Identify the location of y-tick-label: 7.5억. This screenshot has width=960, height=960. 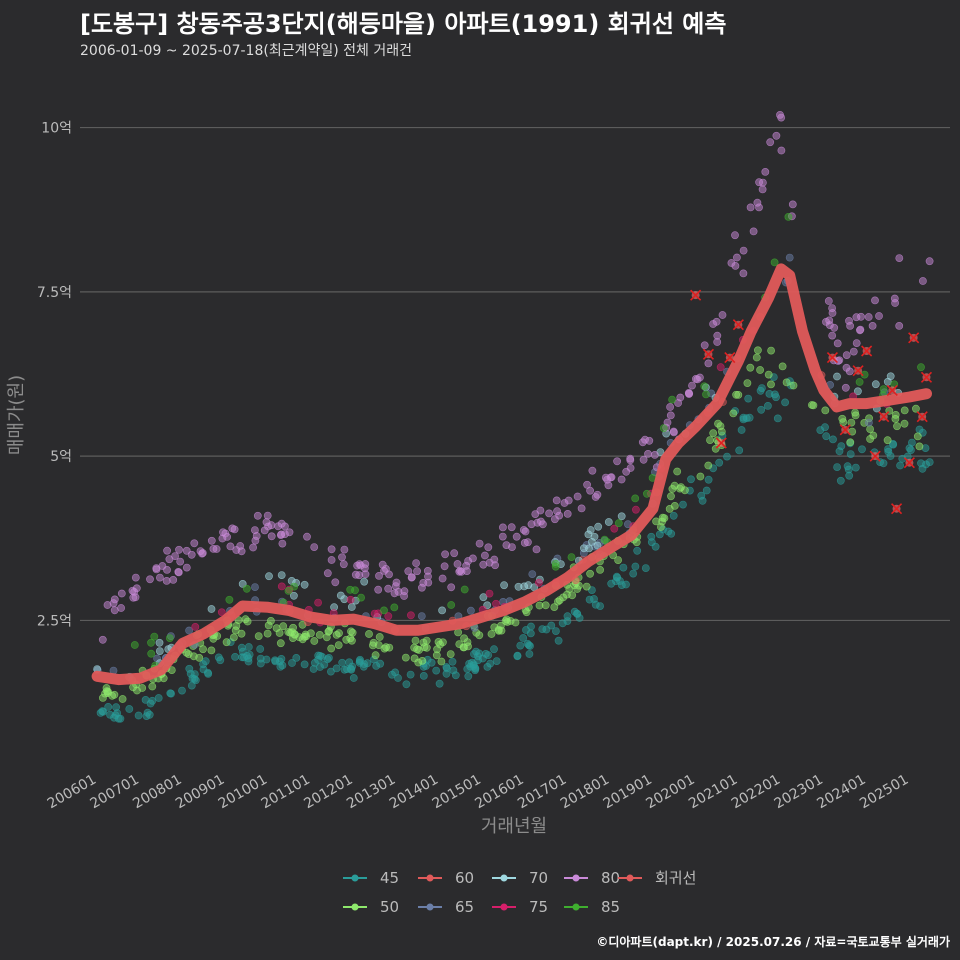
(54, 293).